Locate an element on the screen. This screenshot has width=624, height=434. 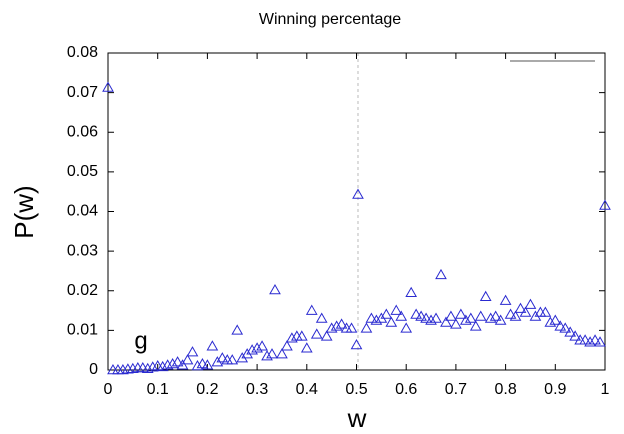
x-tick-label: 0 is located at coordinates (108, 389).